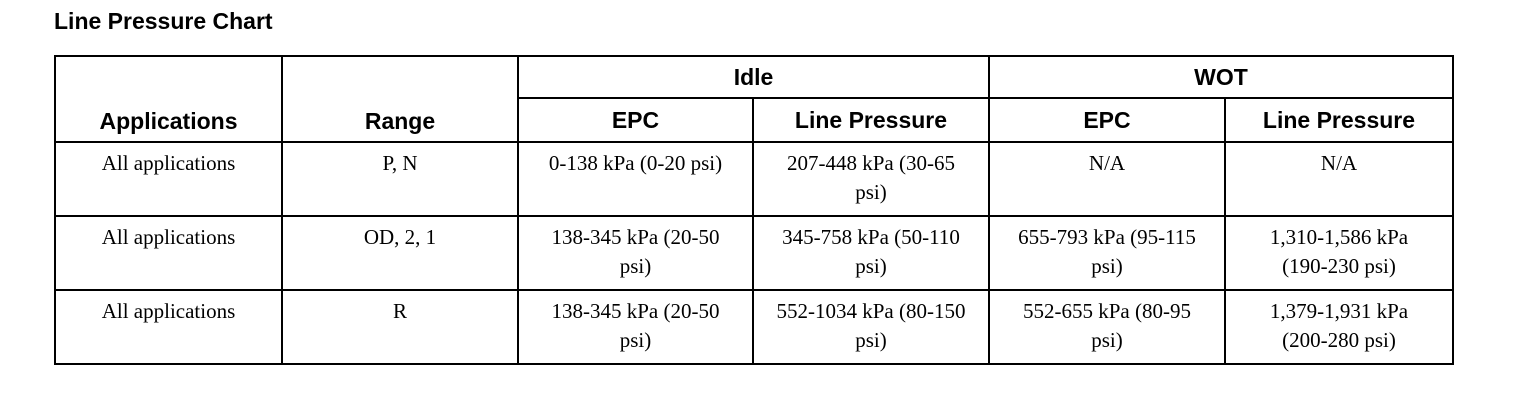  I want to click on table-cell: P, N, so click(400, 179).